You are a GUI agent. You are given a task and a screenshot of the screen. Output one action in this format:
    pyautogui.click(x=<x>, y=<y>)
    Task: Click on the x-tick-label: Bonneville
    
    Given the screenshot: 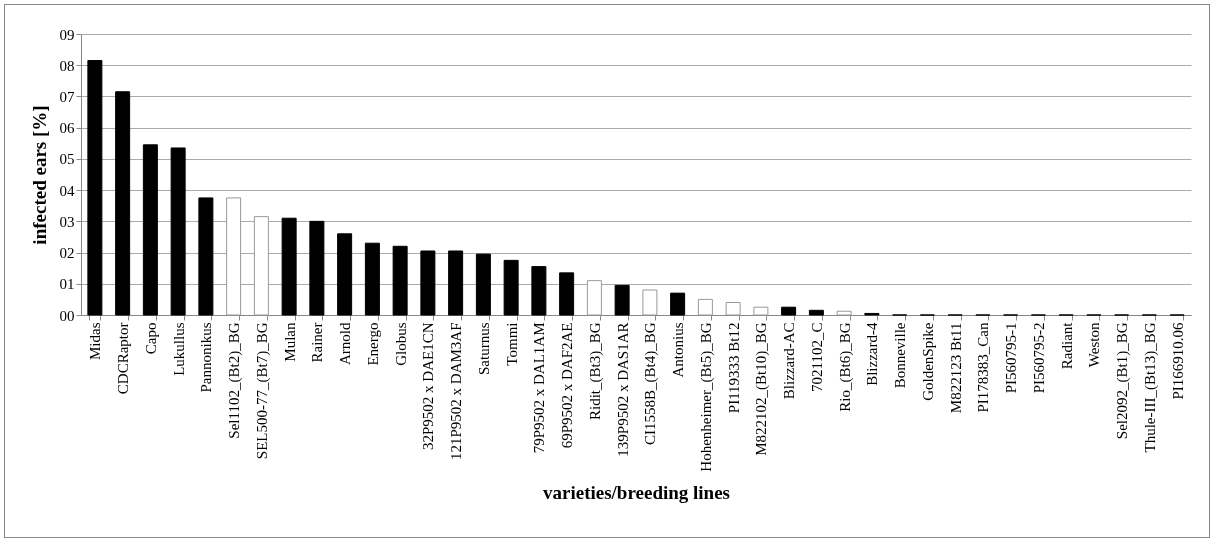 What is the action you would take?
    pyautogui.click(x=900, y=355)
    